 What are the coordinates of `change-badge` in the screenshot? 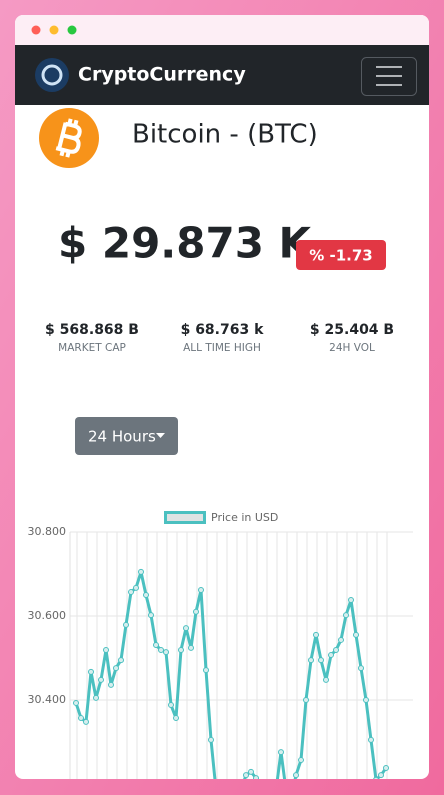 It's located at (341, 255).